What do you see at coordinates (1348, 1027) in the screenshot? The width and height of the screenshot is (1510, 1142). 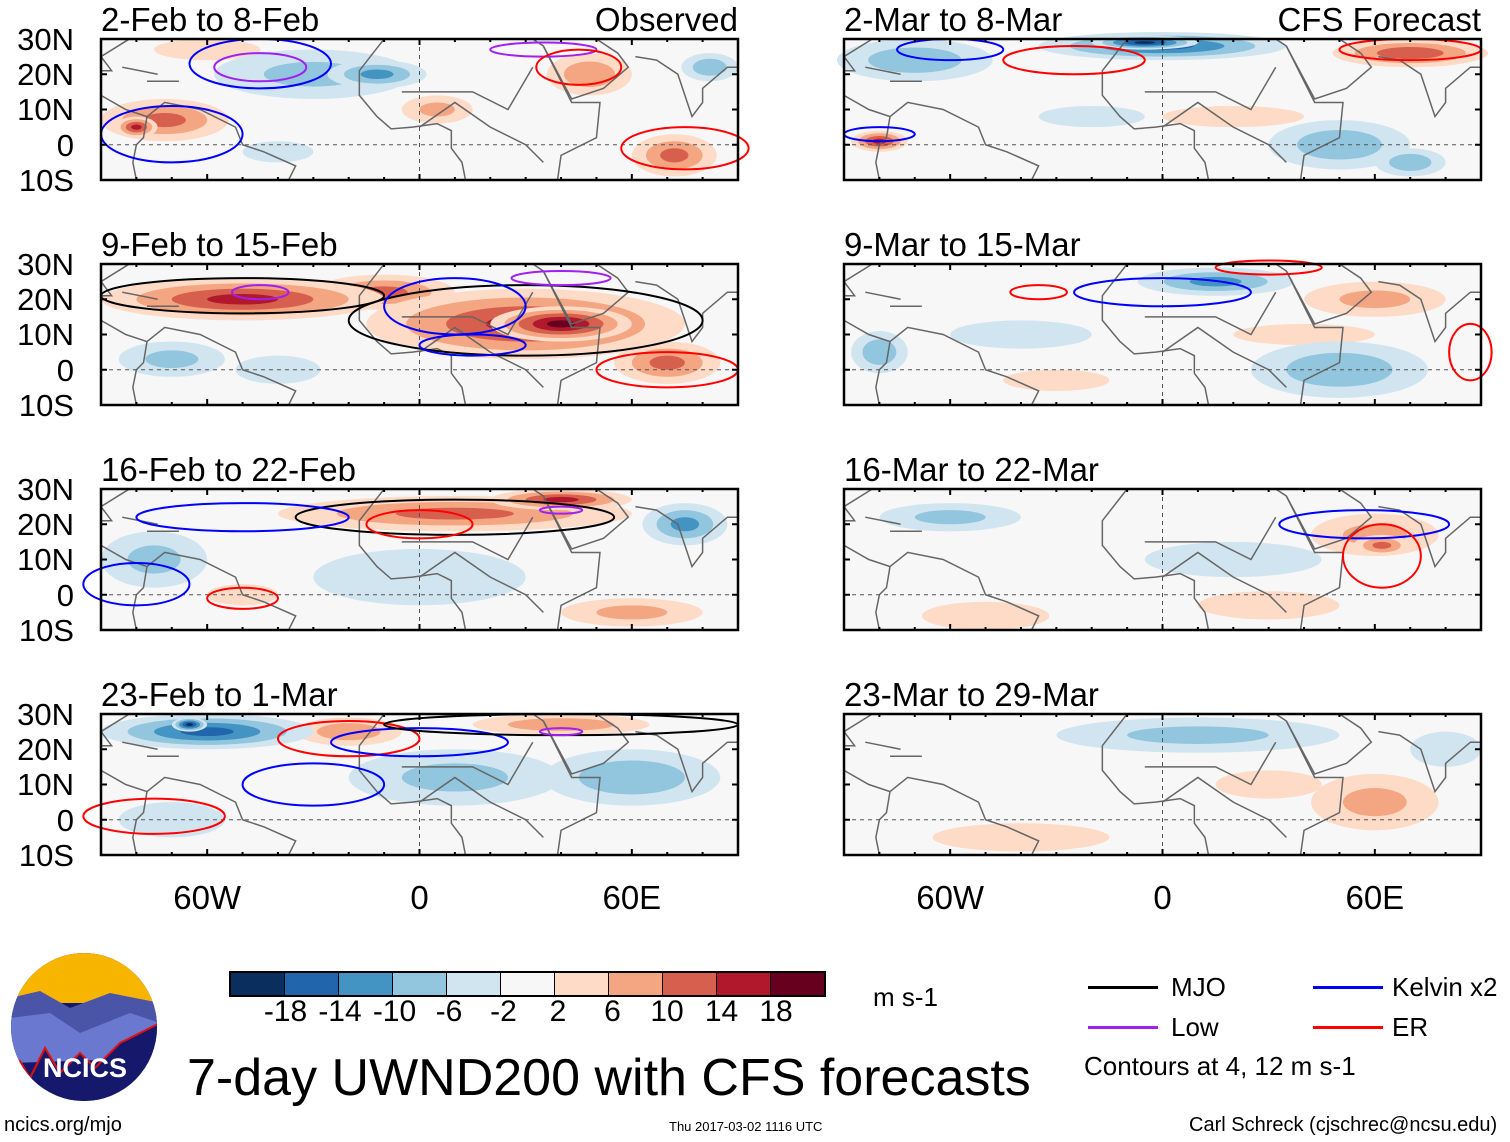 I see `er-line-swatch` at bounding box center [1348, 1027].